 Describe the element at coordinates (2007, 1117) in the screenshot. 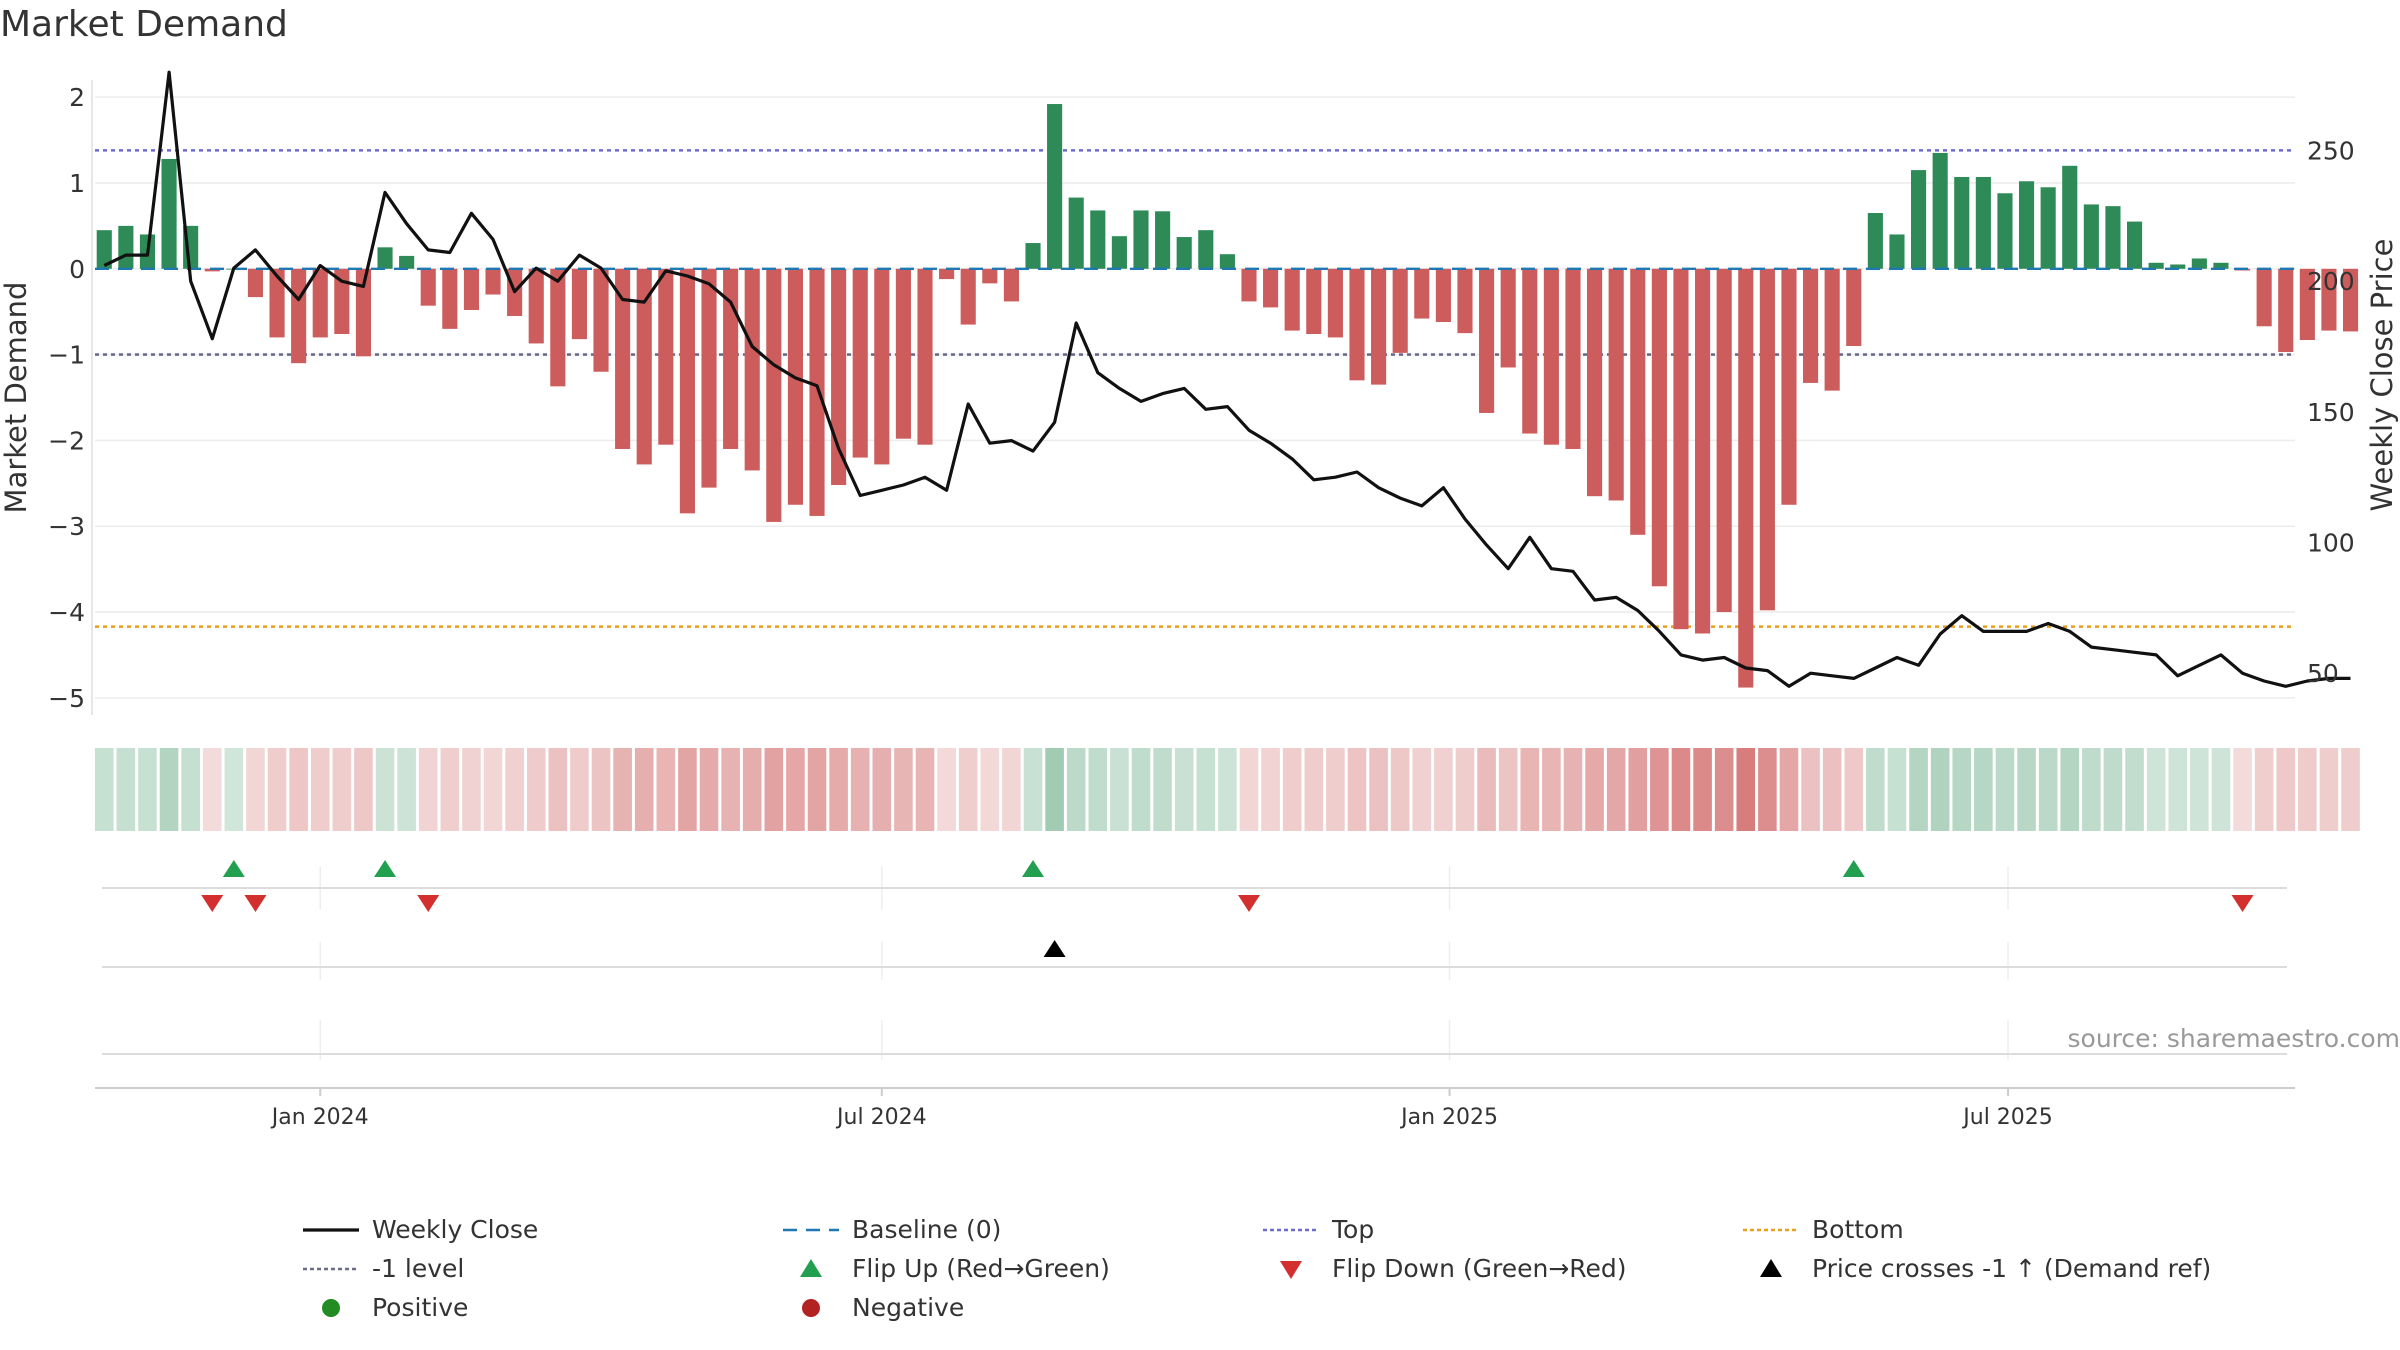

I see `x-tick-label: Jul 2025` at that location.